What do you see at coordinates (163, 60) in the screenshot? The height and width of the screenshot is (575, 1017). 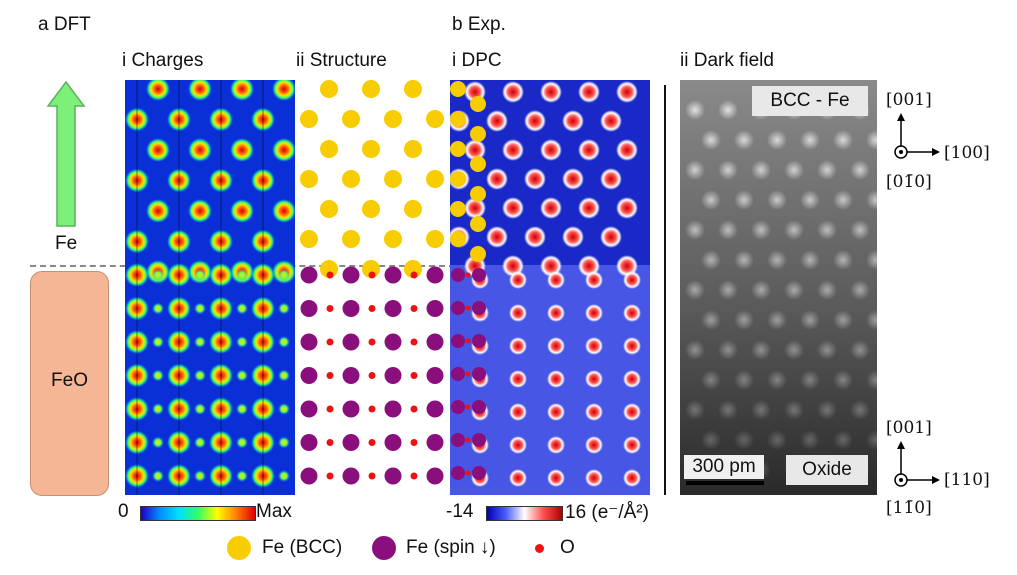 I see `charges-title: i Charges` at bounding box center [163, 60].